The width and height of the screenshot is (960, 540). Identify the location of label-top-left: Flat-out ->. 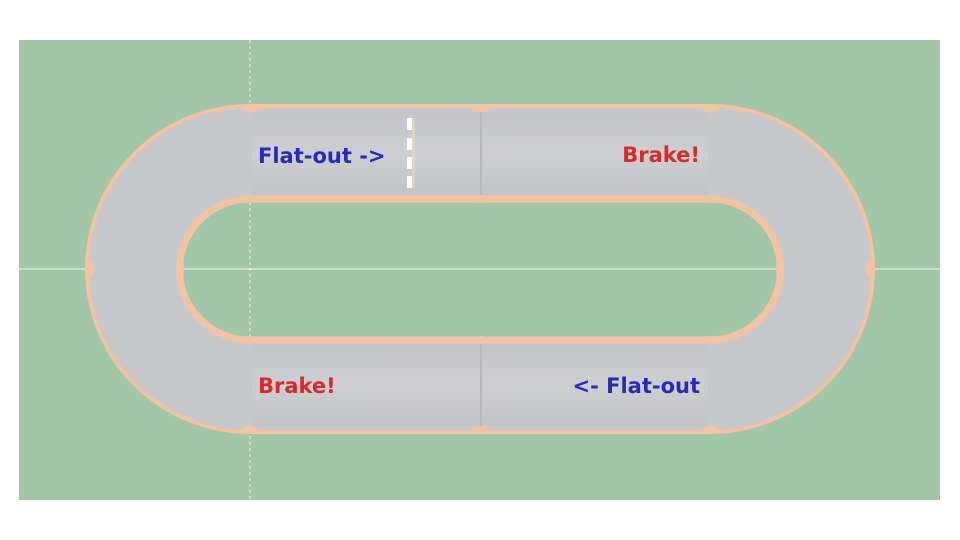
(322, 156).